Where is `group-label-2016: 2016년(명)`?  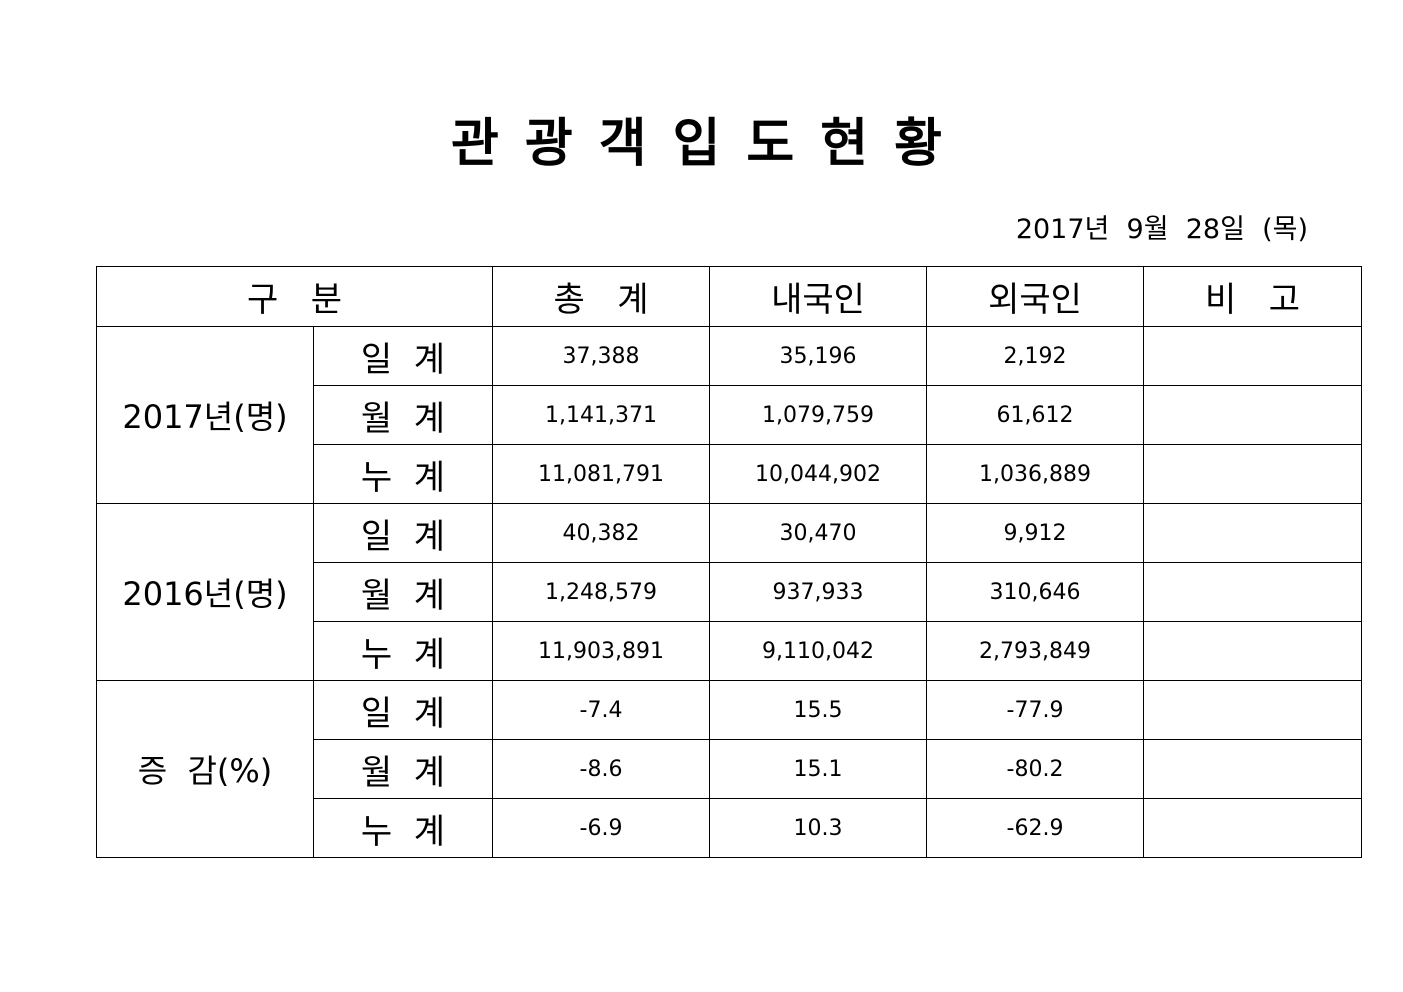 group-label-2016: 2016년(명) is located at coordinates (205, 592).